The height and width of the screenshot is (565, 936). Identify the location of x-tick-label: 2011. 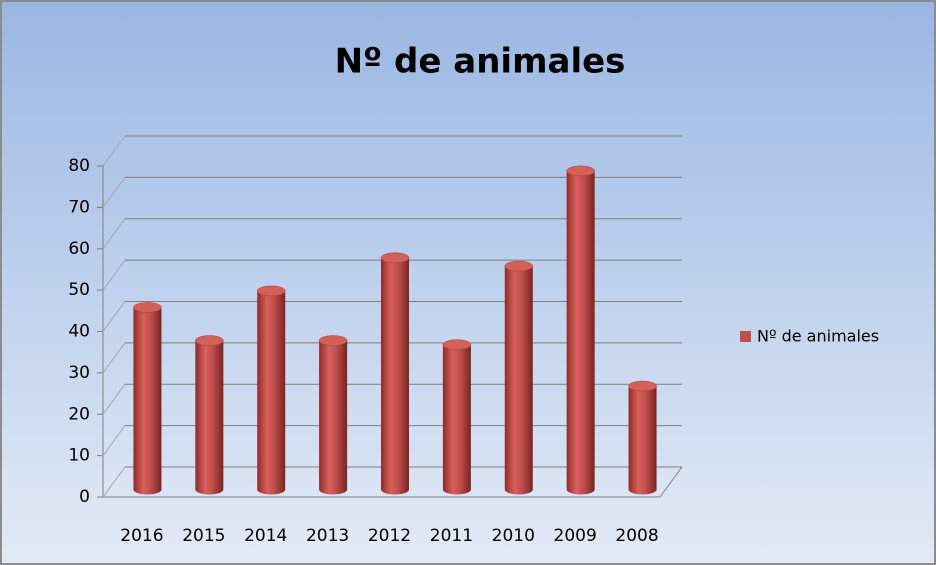
(451, 536).